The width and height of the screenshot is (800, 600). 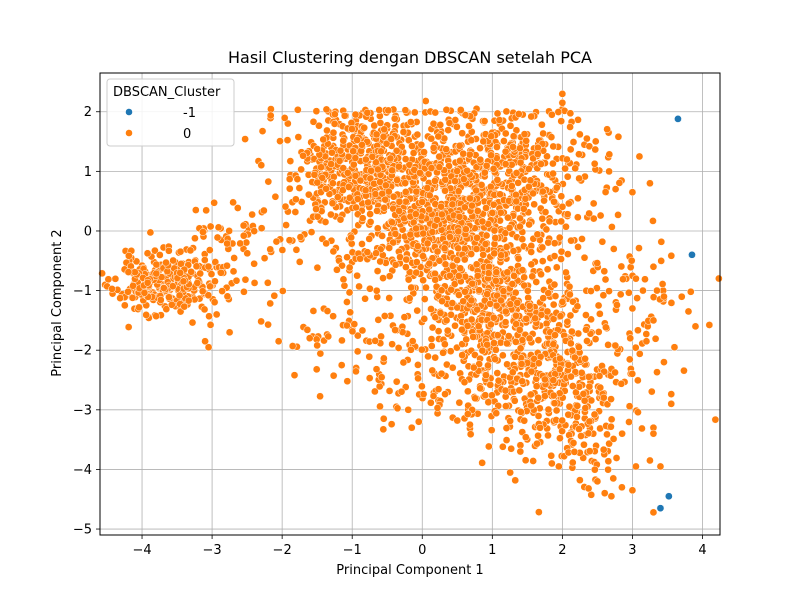 What do you see at coordinates (141, 550) in the screenshot?
I see `x-tick-label: −4` at bounding box center [141, 550].